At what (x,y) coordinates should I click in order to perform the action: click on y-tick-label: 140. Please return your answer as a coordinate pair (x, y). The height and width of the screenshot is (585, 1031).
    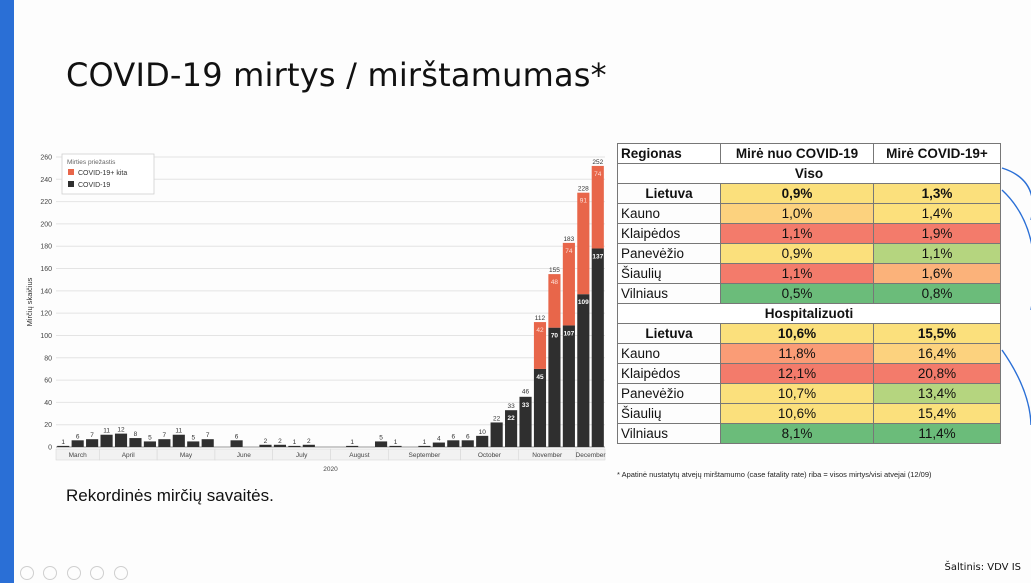
    Looking at the image, I should click on (46, 291).